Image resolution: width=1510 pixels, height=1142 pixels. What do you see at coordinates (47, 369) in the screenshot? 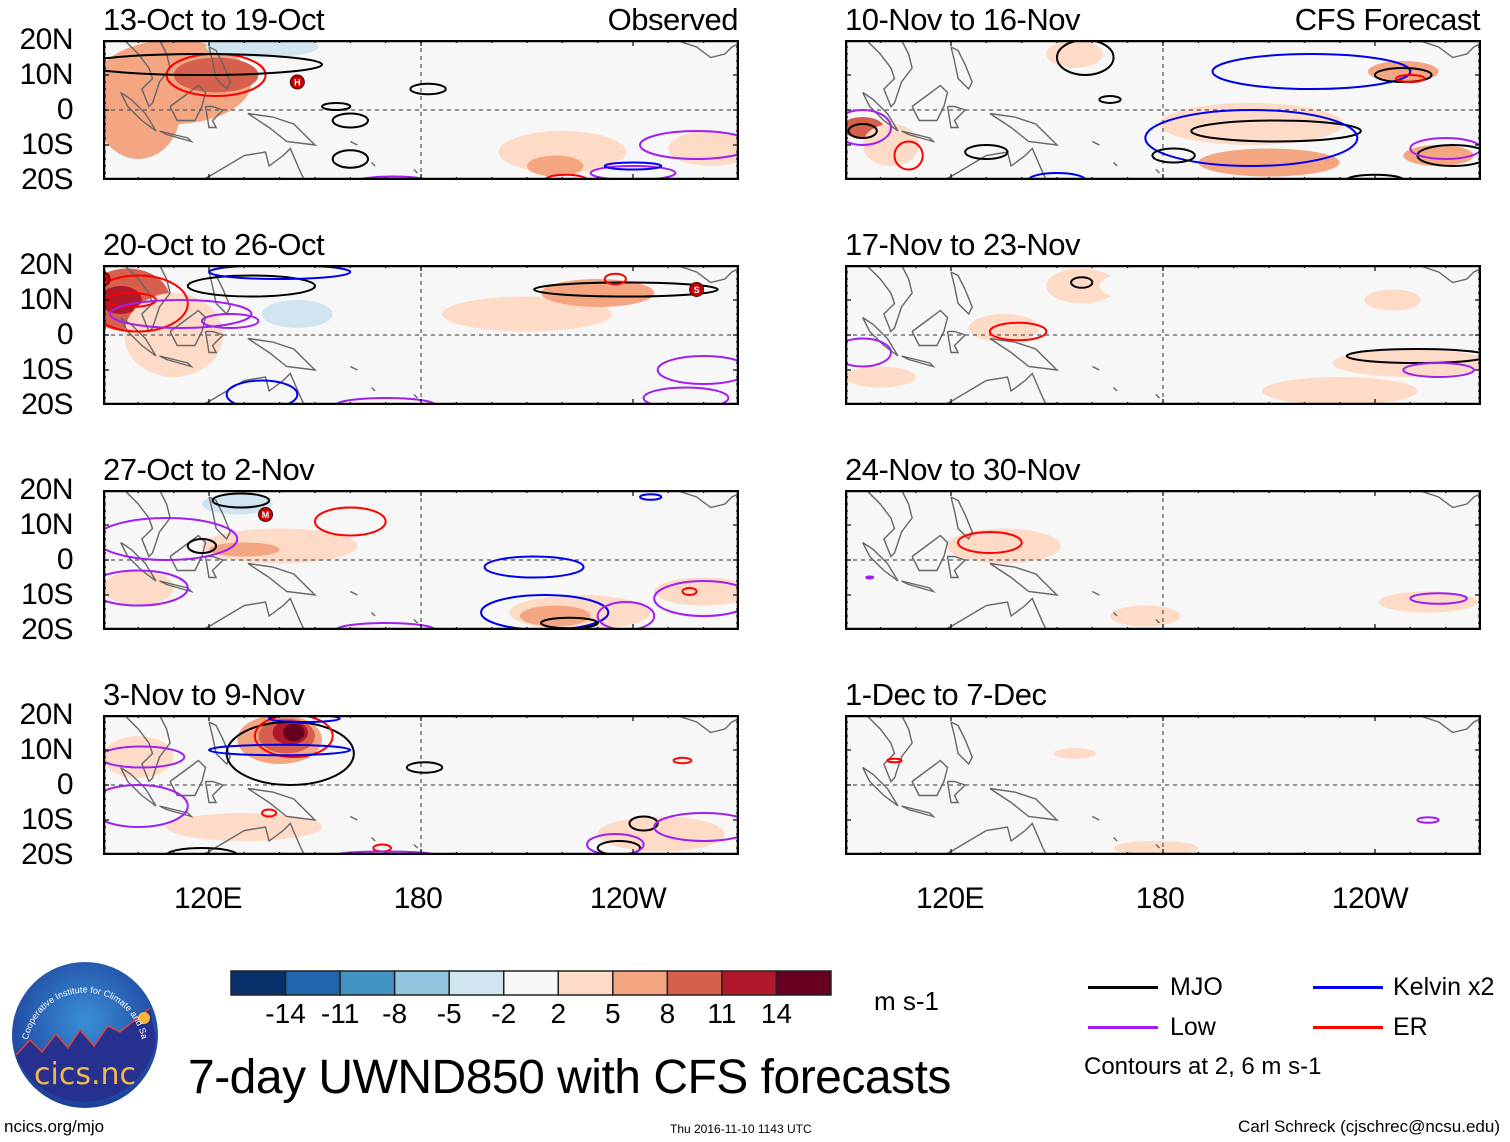
I see `y-tick-label-row2: 10S` at bounding box center [47, 369].